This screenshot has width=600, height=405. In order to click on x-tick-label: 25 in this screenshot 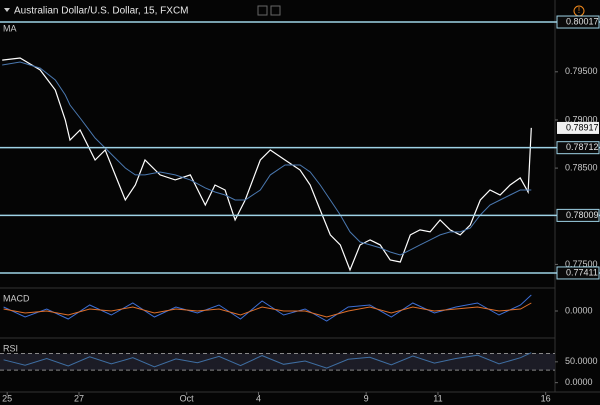, I will do `click(7, 398)`.